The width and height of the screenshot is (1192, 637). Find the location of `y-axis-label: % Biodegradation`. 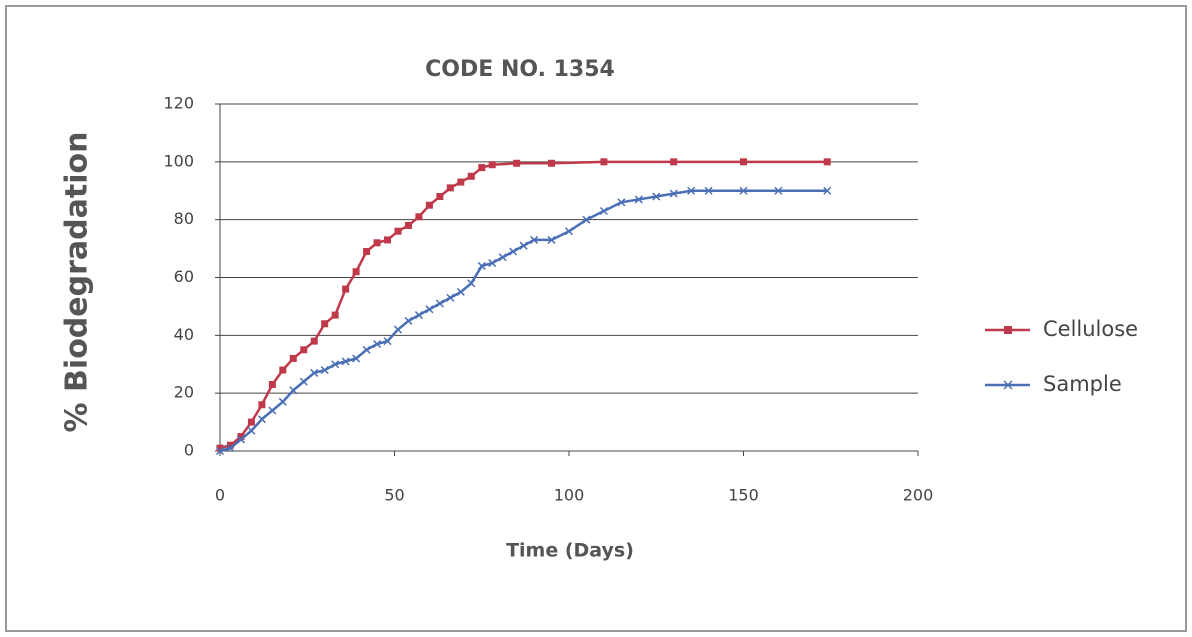

y-axis-label: % Biodegradation is located at coordinates (77, 282).